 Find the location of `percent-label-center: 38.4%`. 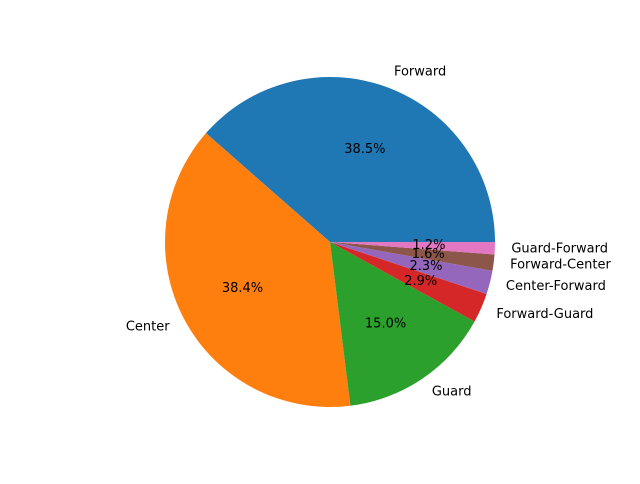

percent-label-center: 38.4% is located at coordinates (242, 288).